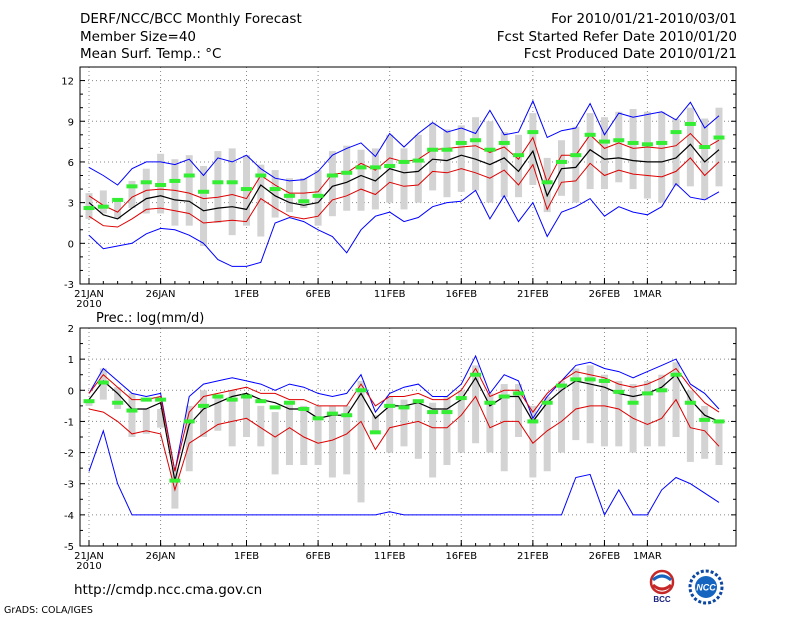  What do you see at coordinates (69, 422) in the screenshot?
I see `prec-ytick-label: -1` at bounding box center [69, 422].